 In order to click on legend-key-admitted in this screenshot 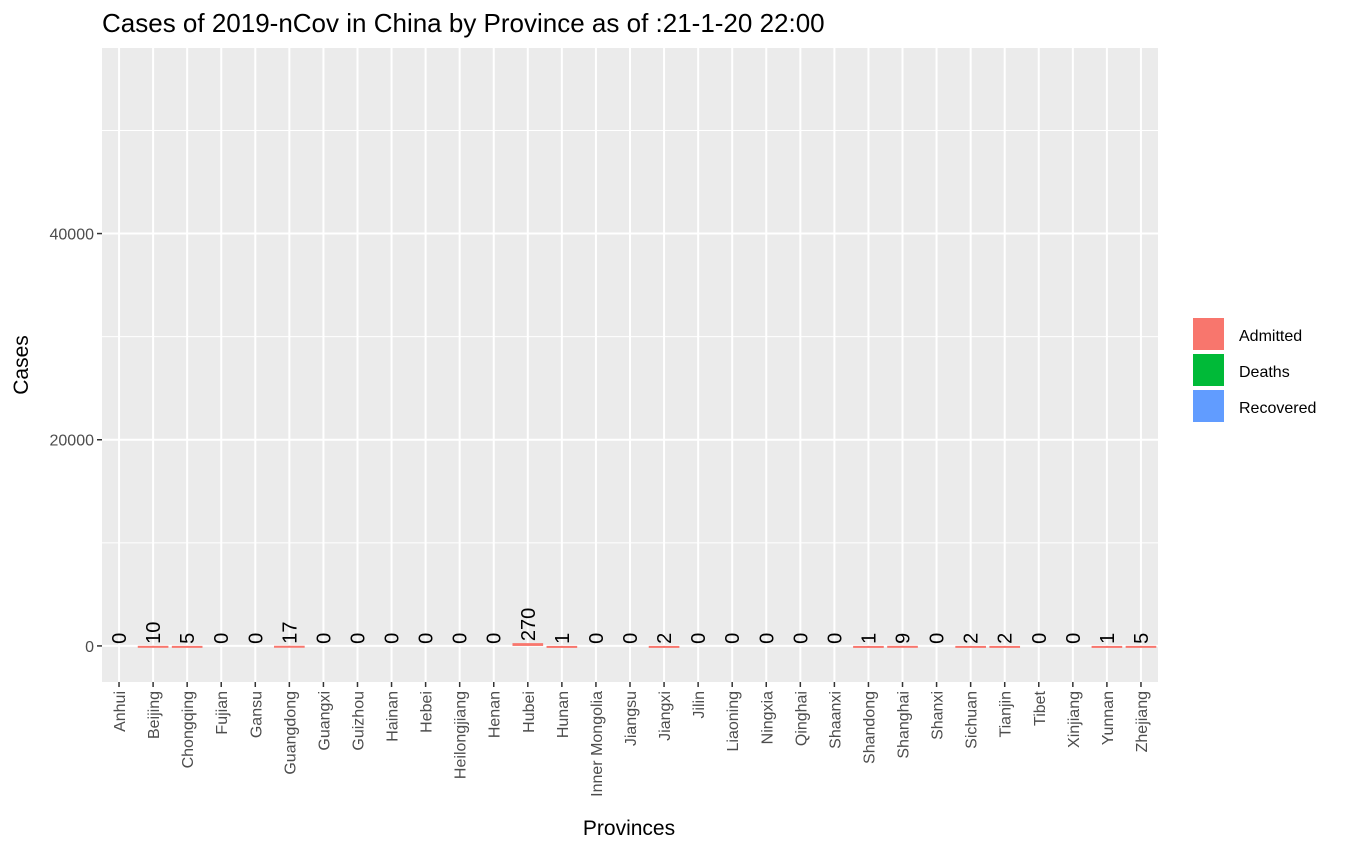, I will do `click(1208, 334)`.